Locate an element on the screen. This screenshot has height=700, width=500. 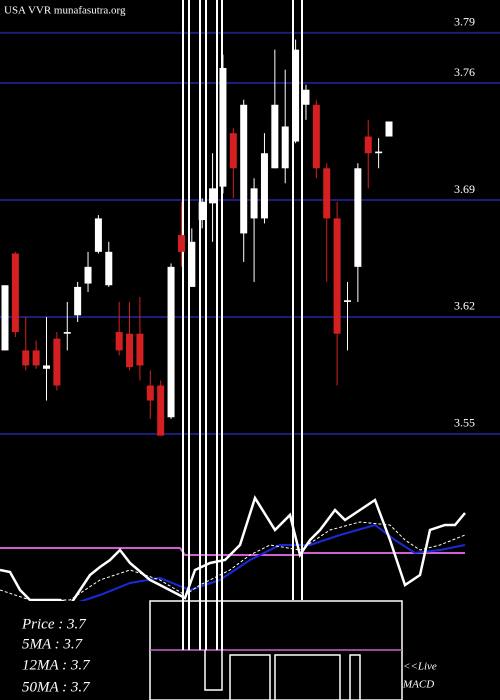
white-line is located at coordinates (233, 551).